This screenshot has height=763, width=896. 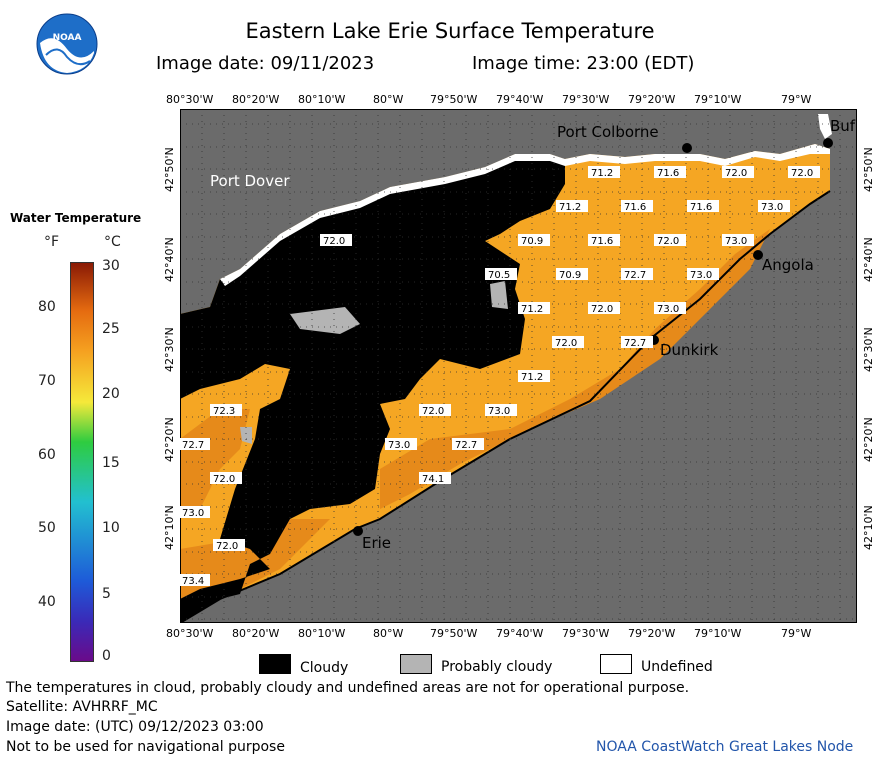 What do you see at coordinates (111, 463) in the screenshot?
I see `c-tick: 15` at bounding box center [111, 463].